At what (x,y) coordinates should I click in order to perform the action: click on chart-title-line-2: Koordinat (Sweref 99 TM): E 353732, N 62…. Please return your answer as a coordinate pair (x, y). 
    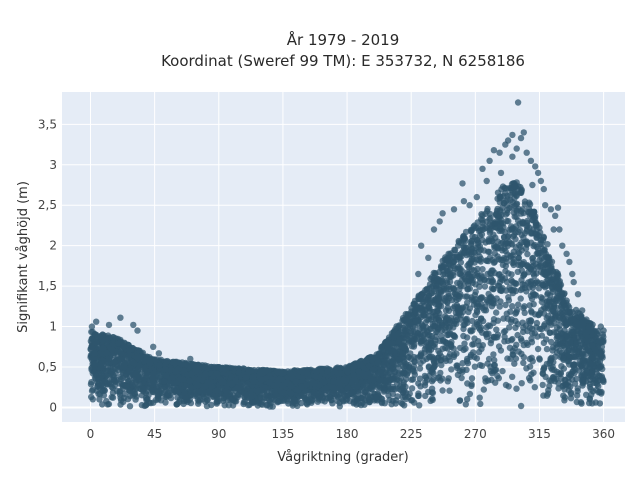
    Looking at the image, I should click on (343, 61).